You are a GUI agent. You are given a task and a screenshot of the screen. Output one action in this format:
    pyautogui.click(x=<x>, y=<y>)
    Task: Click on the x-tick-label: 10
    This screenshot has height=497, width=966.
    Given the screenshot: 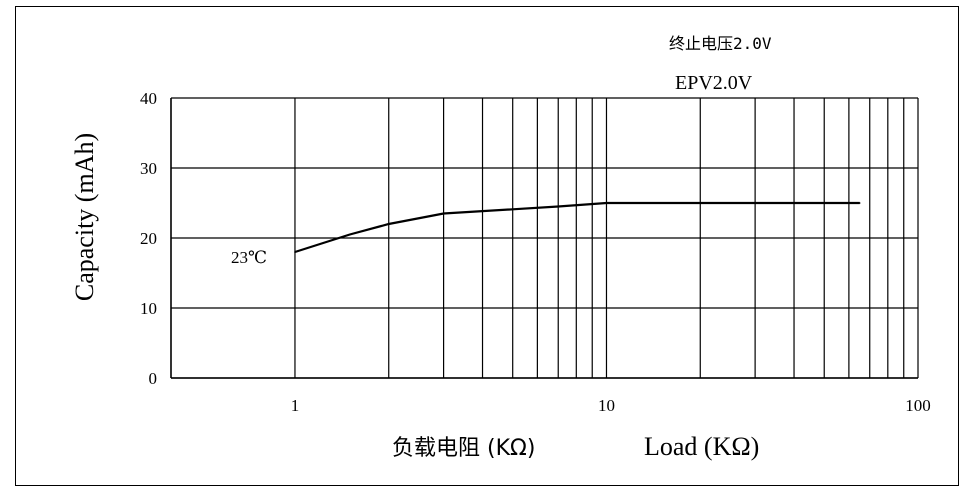 What is the action you would take?
    pyautogui.click(x=606, y=405)
    